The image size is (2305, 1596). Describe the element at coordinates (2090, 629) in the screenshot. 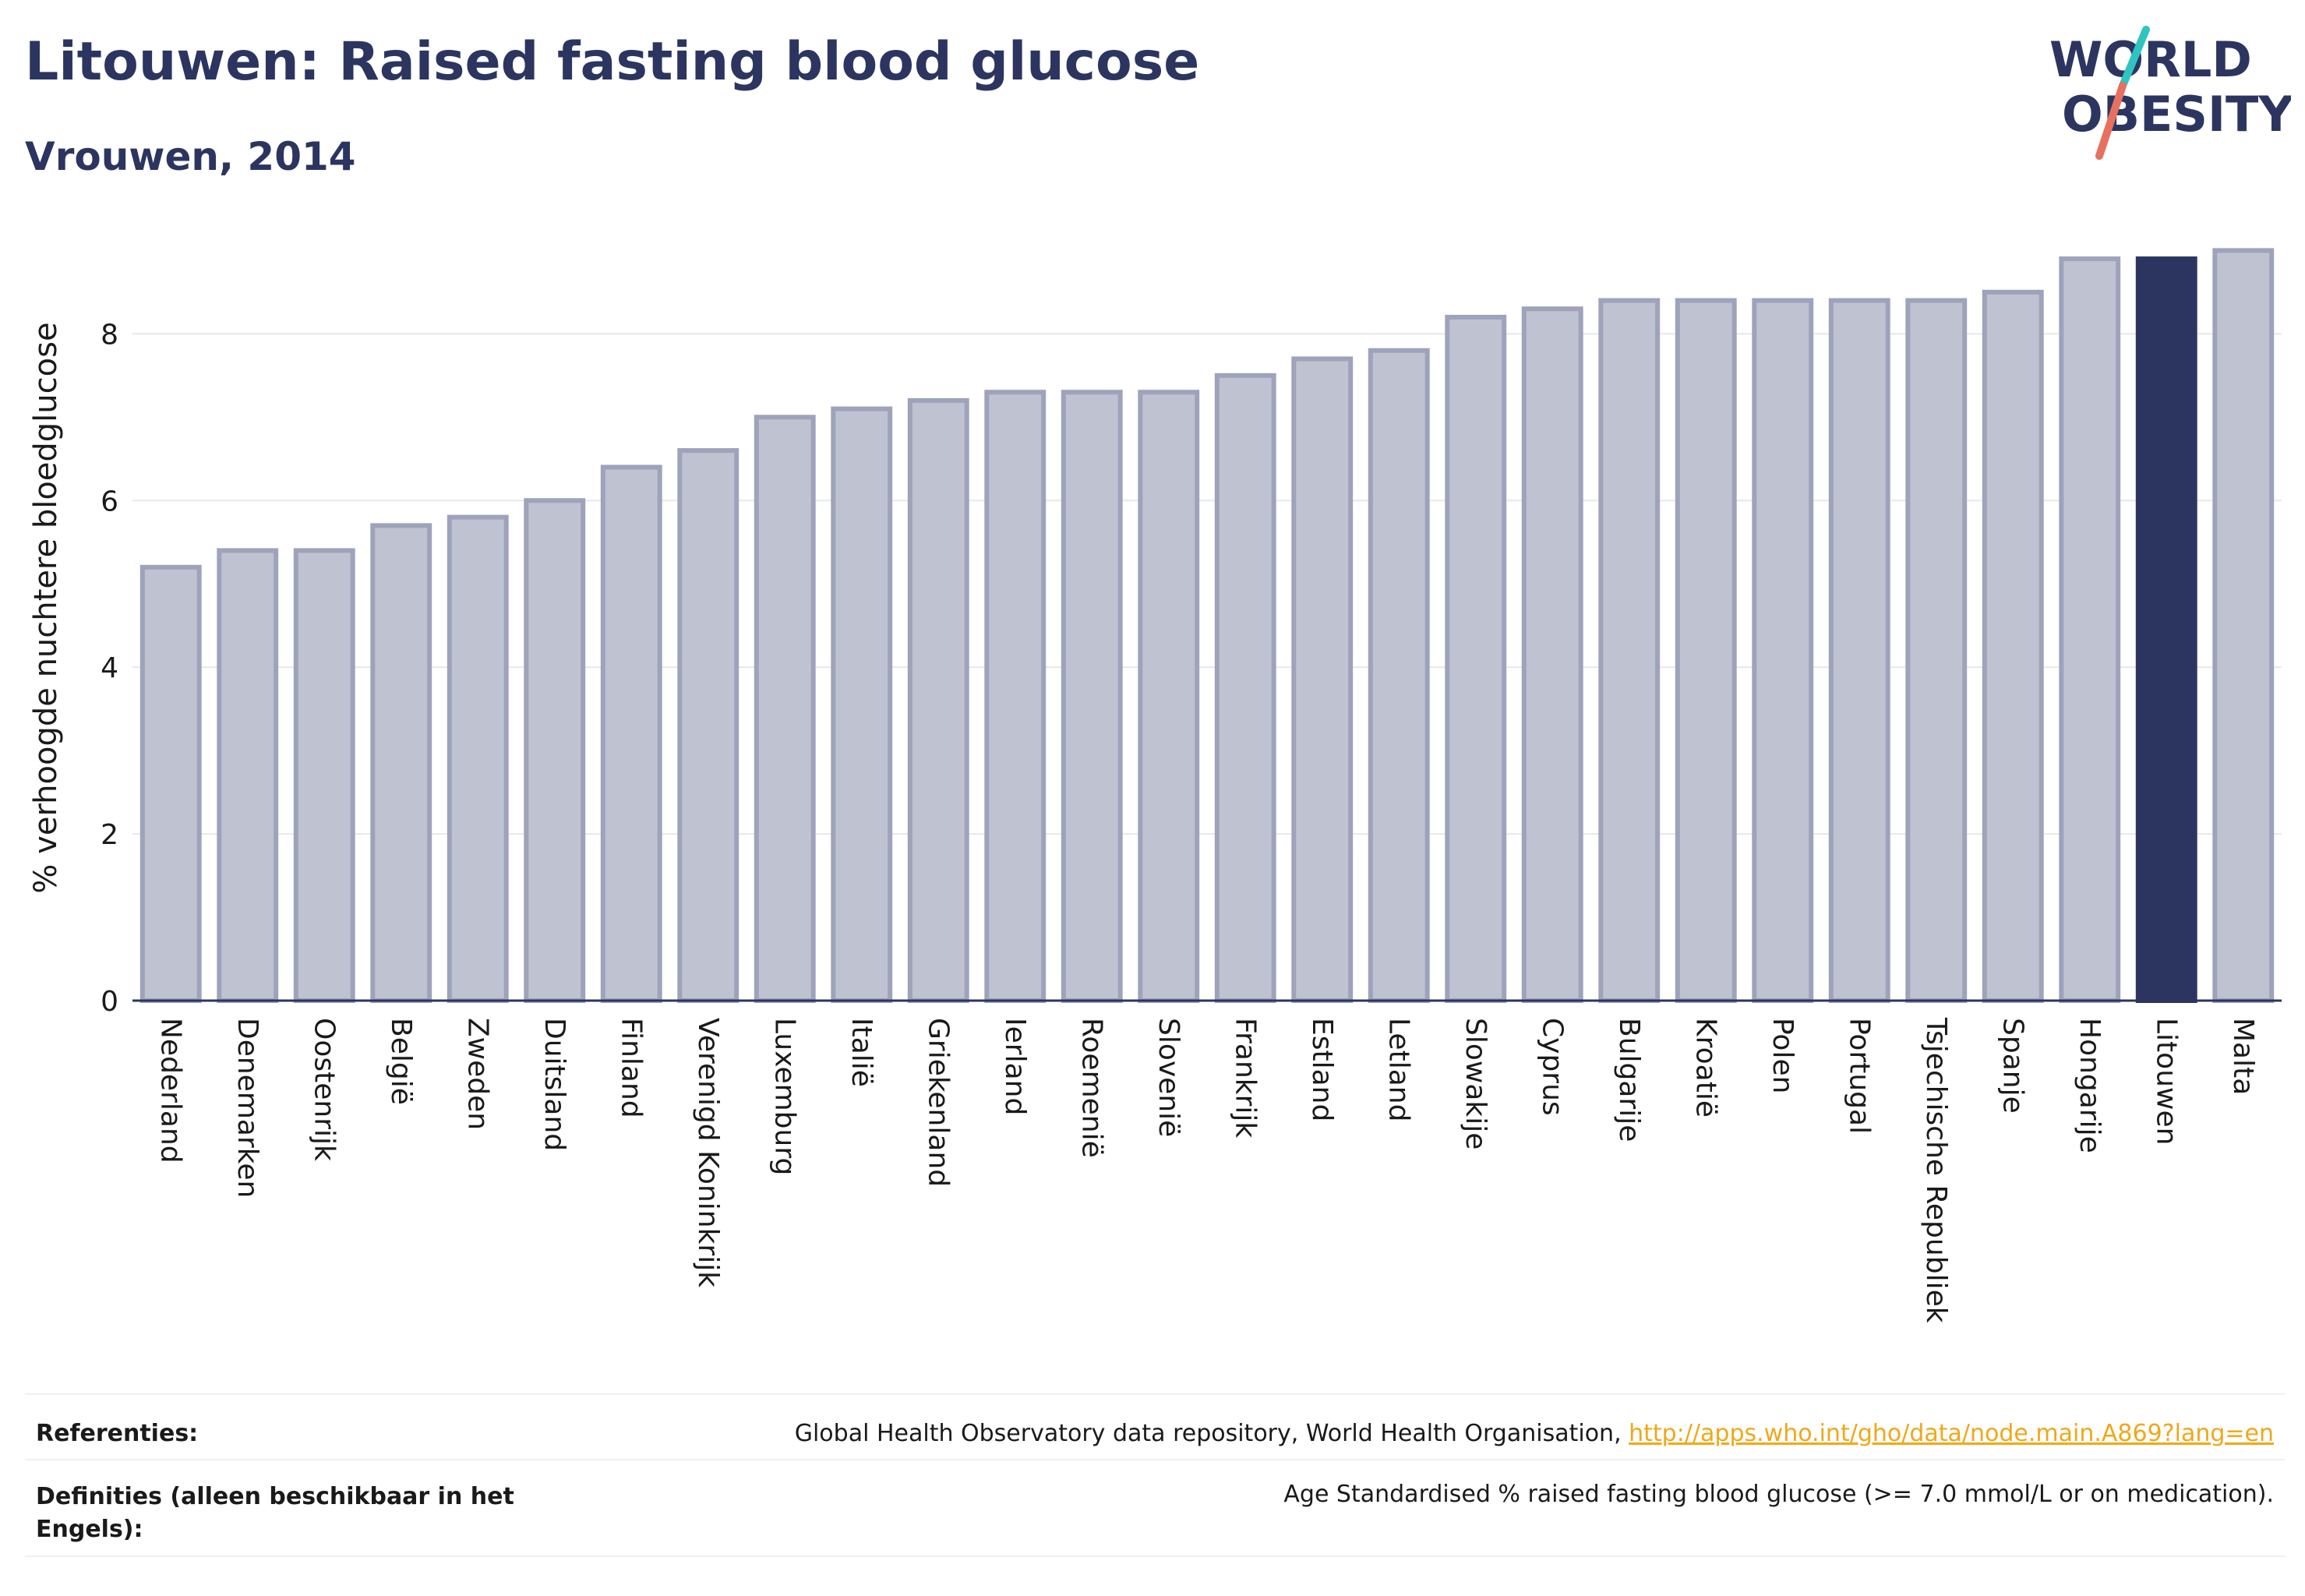

I see `bar-hongarije` at that location.